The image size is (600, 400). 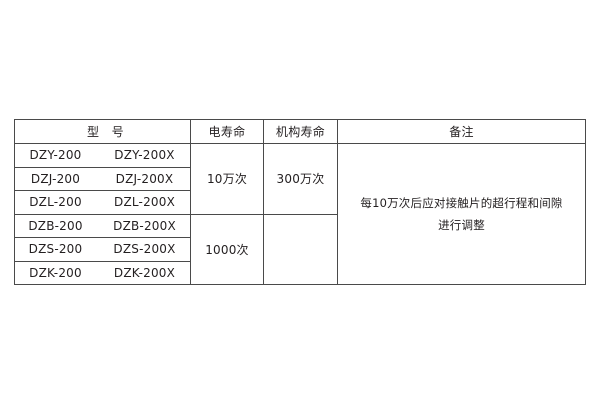 I want to click on table-row: DZS-200 DZS-200X, so click(x=300, y=249).